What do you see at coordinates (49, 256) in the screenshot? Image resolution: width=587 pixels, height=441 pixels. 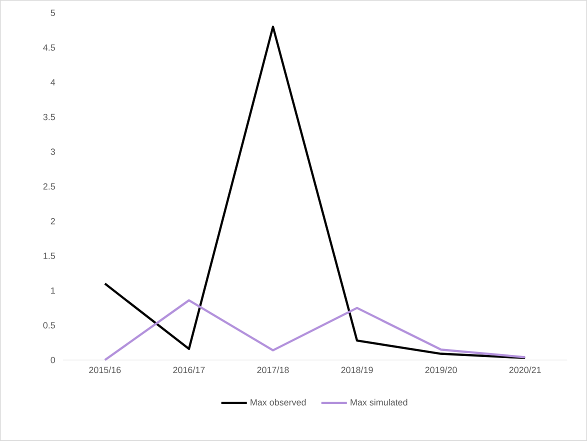 I see `y-tick-label: 1.5` at bounding box center [49, 256].